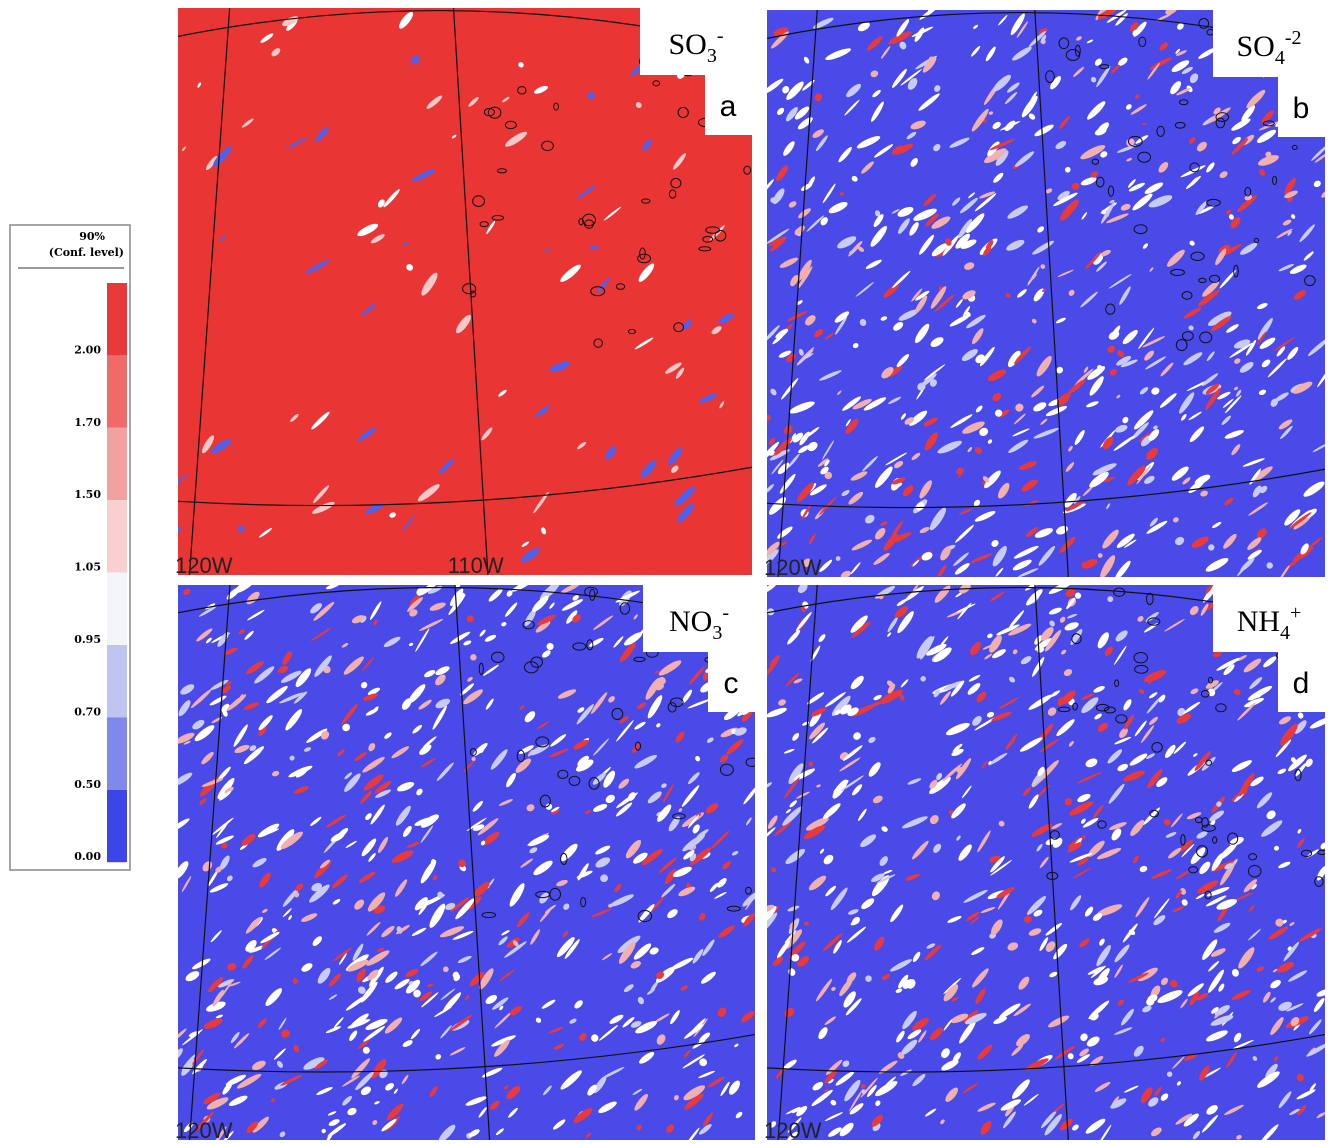 The image size is (1331, 1145). Describe the element at coordinates (117, 536) in the screenshot. I see `color-segment` at that location.